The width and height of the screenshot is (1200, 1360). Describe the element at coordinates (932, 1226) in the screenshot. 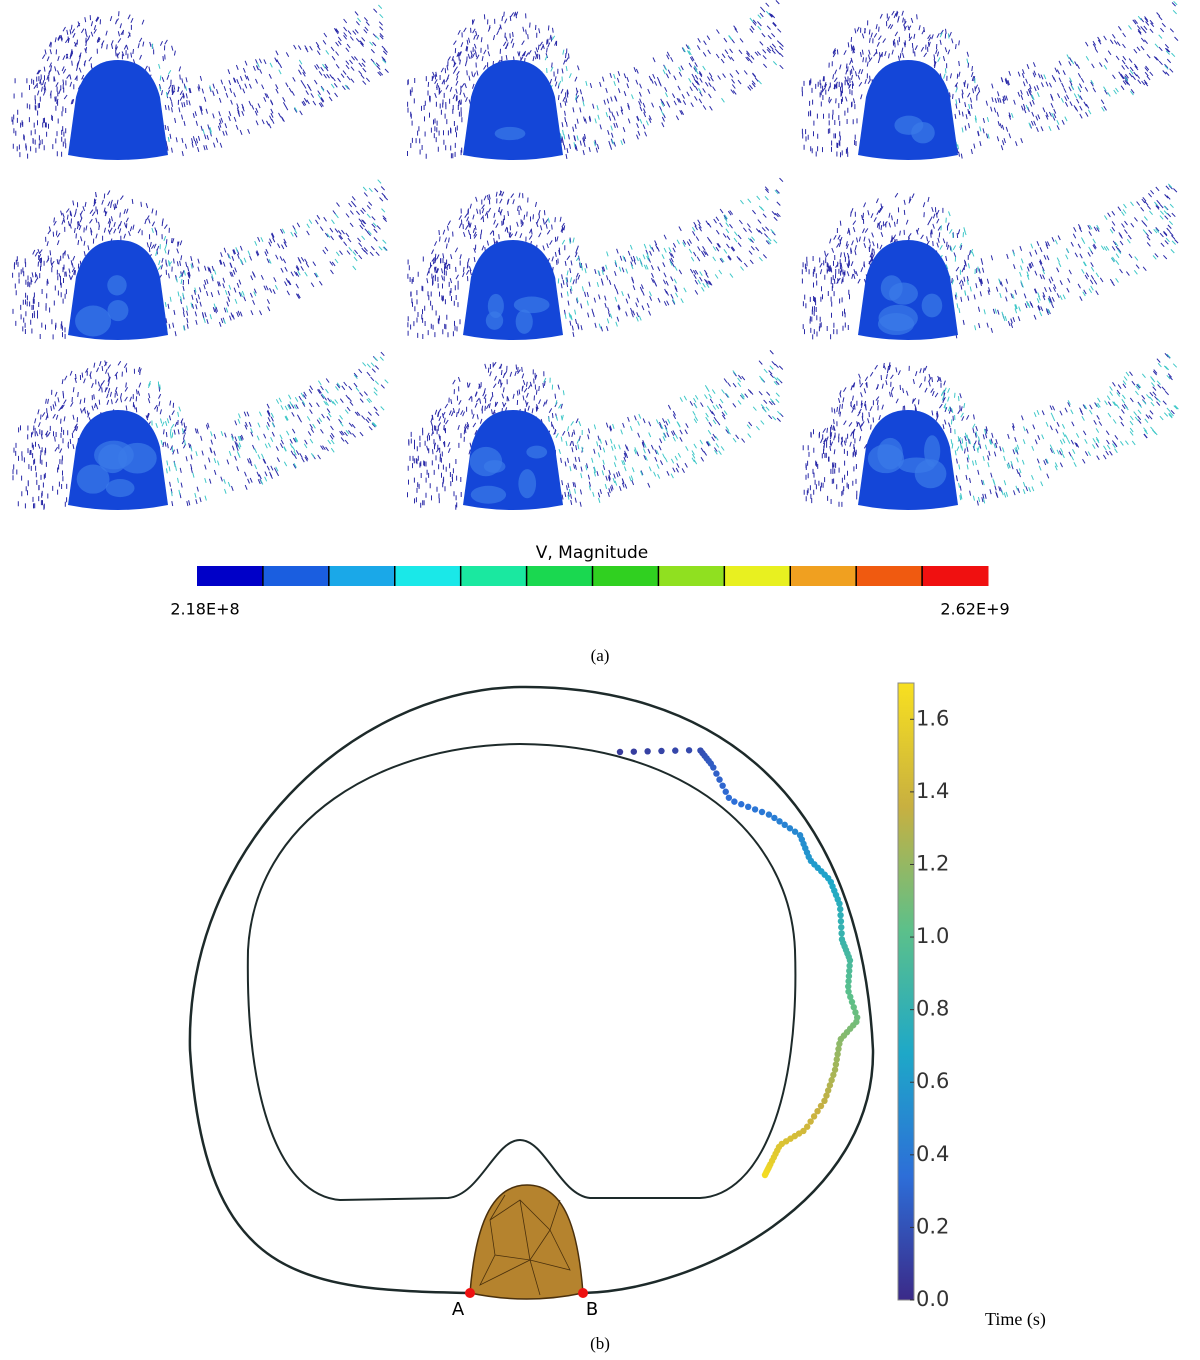

I see `colorbar-tick-label: 0.2` at that location.